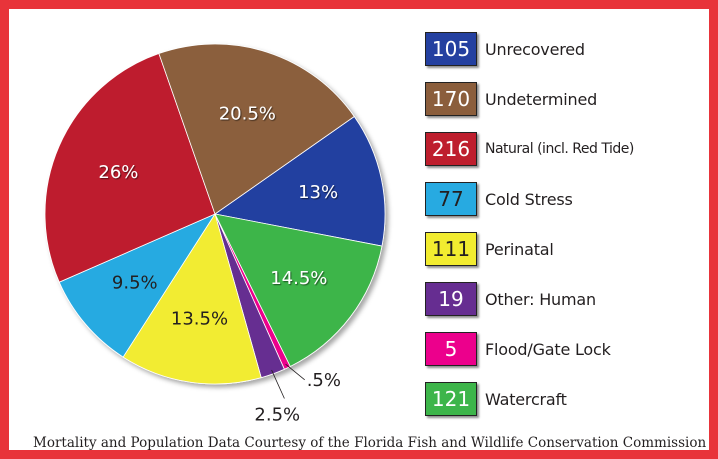 Image resolution: width=718 pixels, height=459 pixels. Describe the element at coordinates (298, 290) in the screenshot. I see `pie-slice-watercraft` at that location.